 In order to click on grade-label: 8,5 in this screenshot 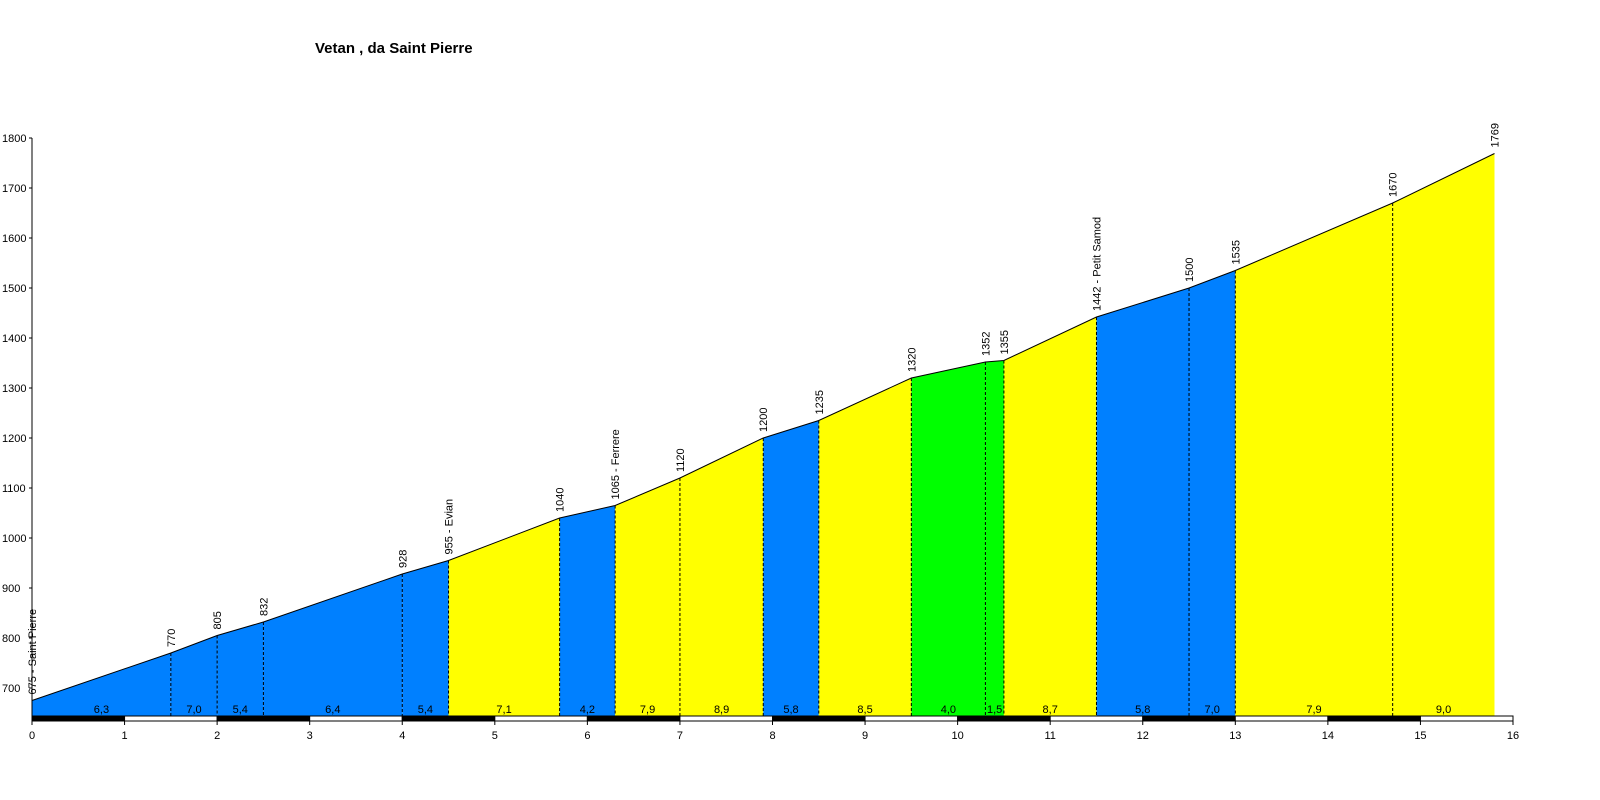, I will do `click(864, 710)`.